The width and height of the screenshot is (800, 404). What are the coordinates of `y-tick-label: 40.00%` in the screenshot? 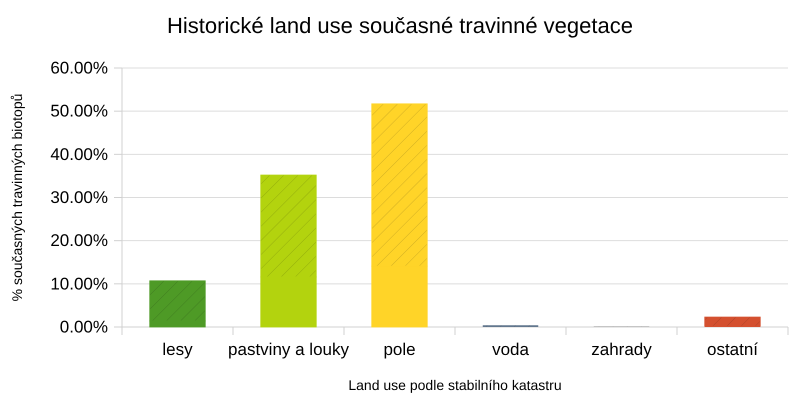 It's located at (79, 154).